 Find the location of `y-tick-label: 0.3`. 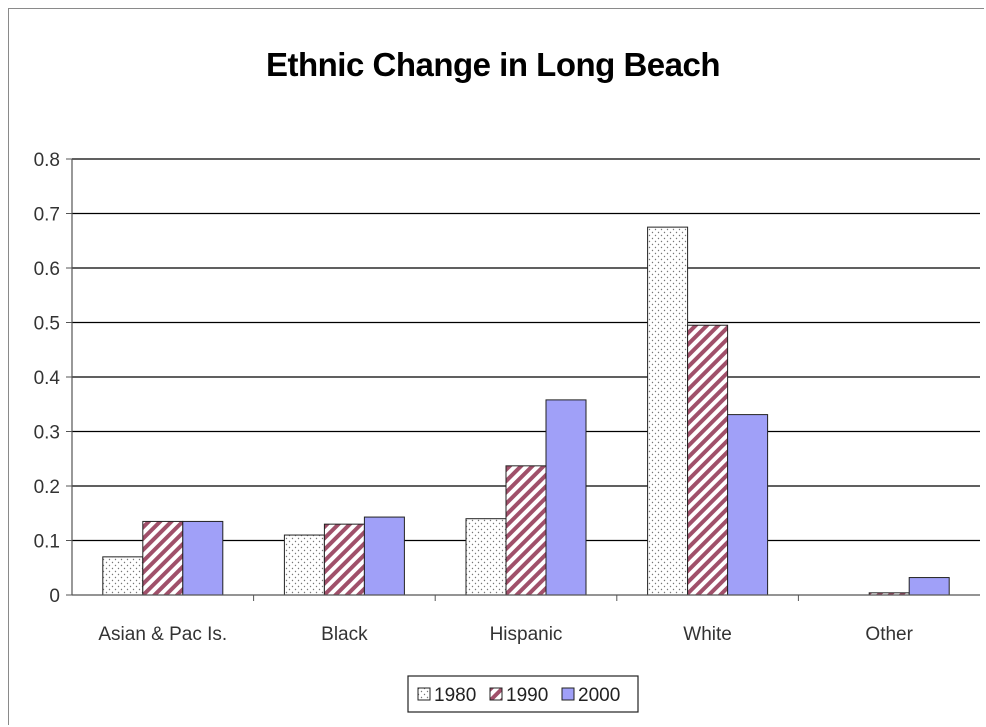

y-tick-label: 0.3 is located at coordinates (47, 433).